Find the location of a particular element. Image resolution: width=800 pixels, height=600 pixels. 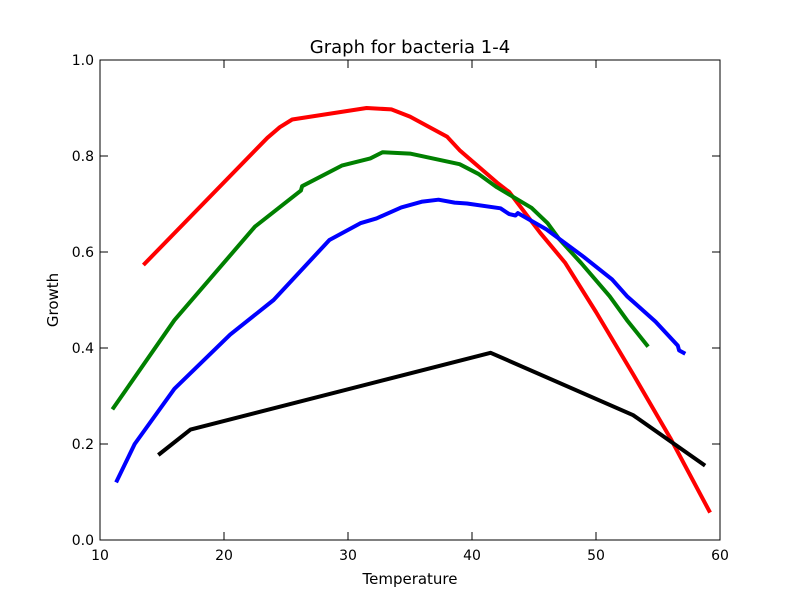

y-tick-label: 0.4 is located at coordinates (83, 349).